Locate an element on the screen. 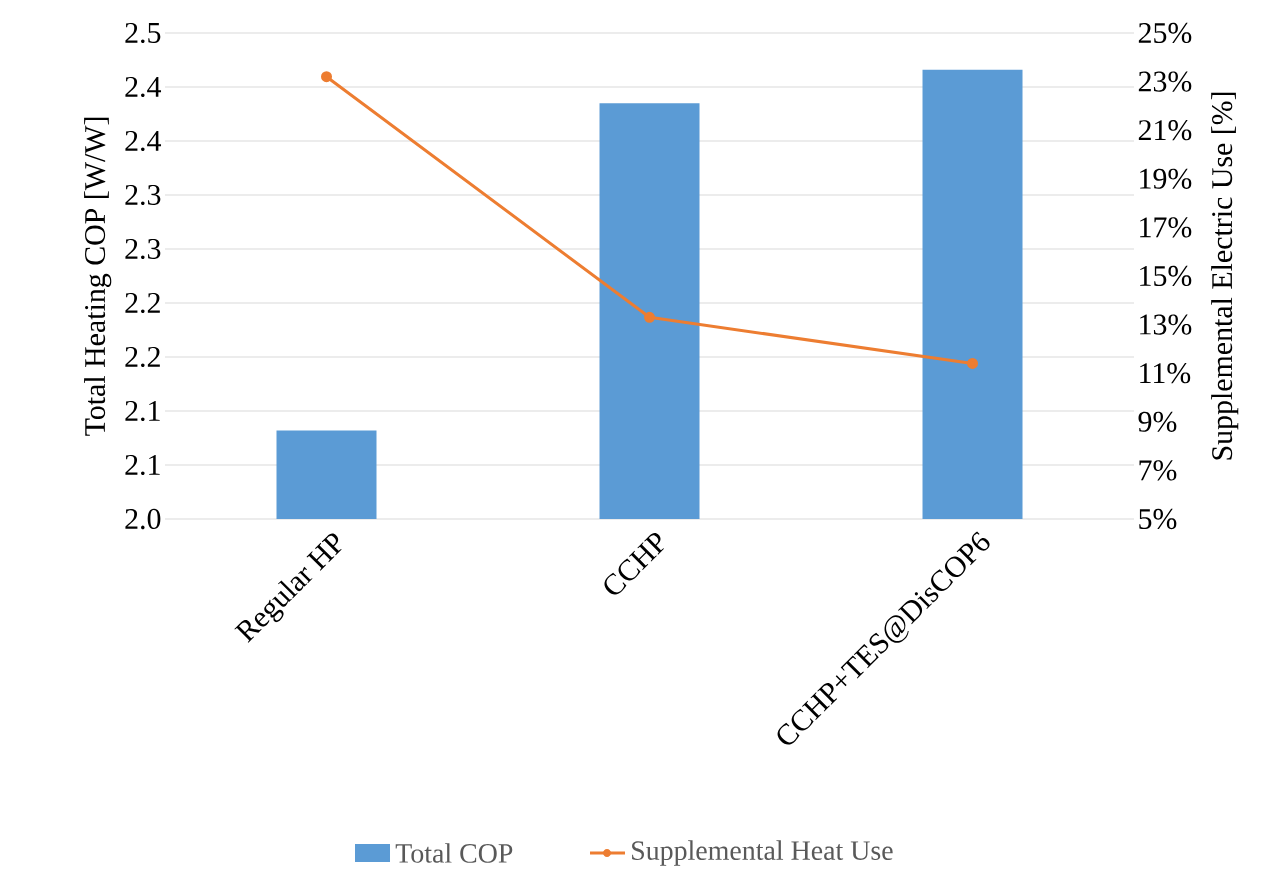  y-axis-title: Total Heating COP [W/W] is located at coordinates (98, 276).